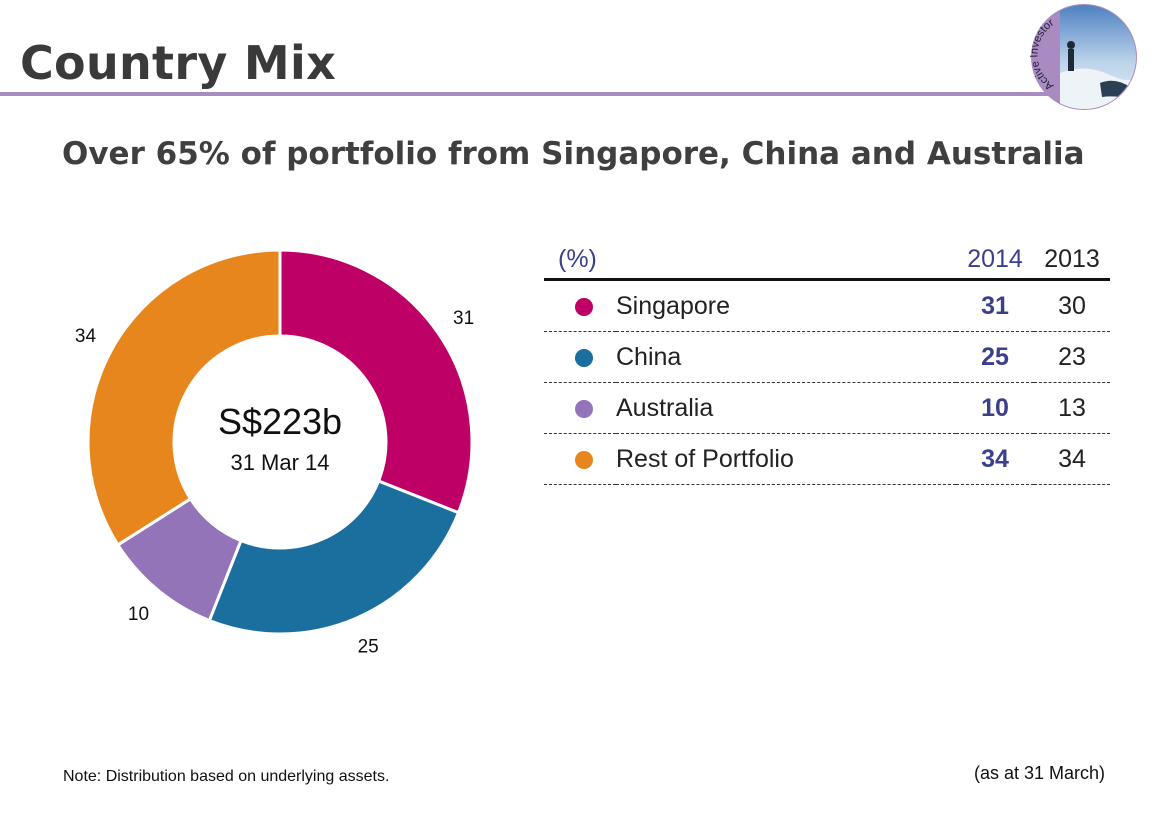  Describe the element at coordinates (827, 260) in the screenshot. I see `table-header-row: (%) 2014 2013` at that location.